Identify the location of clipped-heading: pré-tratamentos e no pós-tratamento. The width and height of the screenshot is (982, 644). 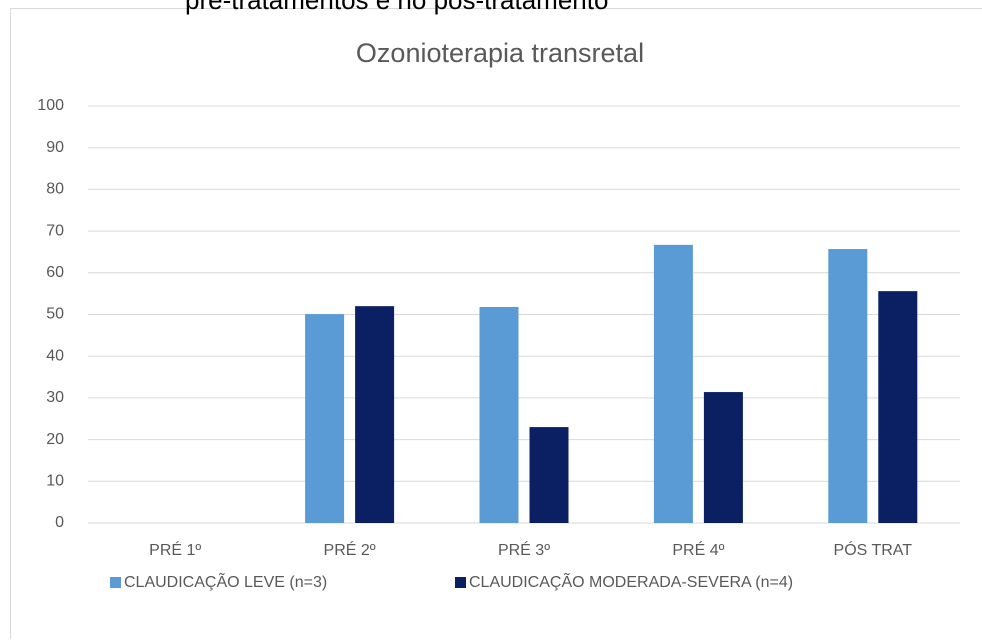
(396, 7).